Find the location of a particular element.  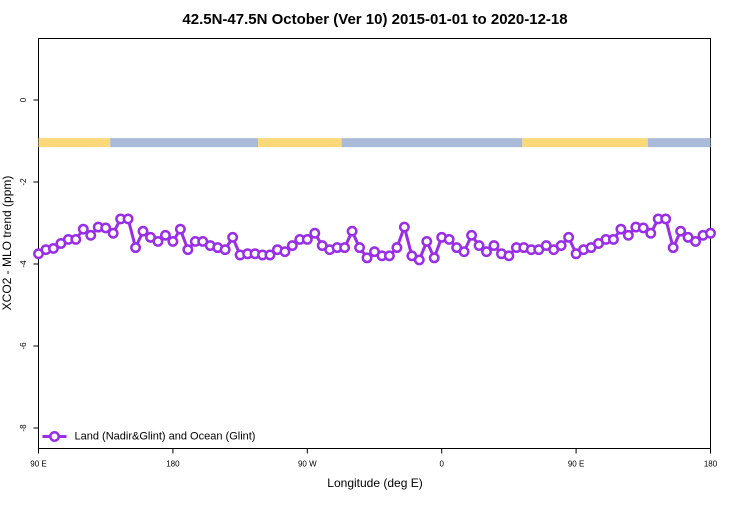

x-tick-label: 0 is located at coordinates (441, 464).